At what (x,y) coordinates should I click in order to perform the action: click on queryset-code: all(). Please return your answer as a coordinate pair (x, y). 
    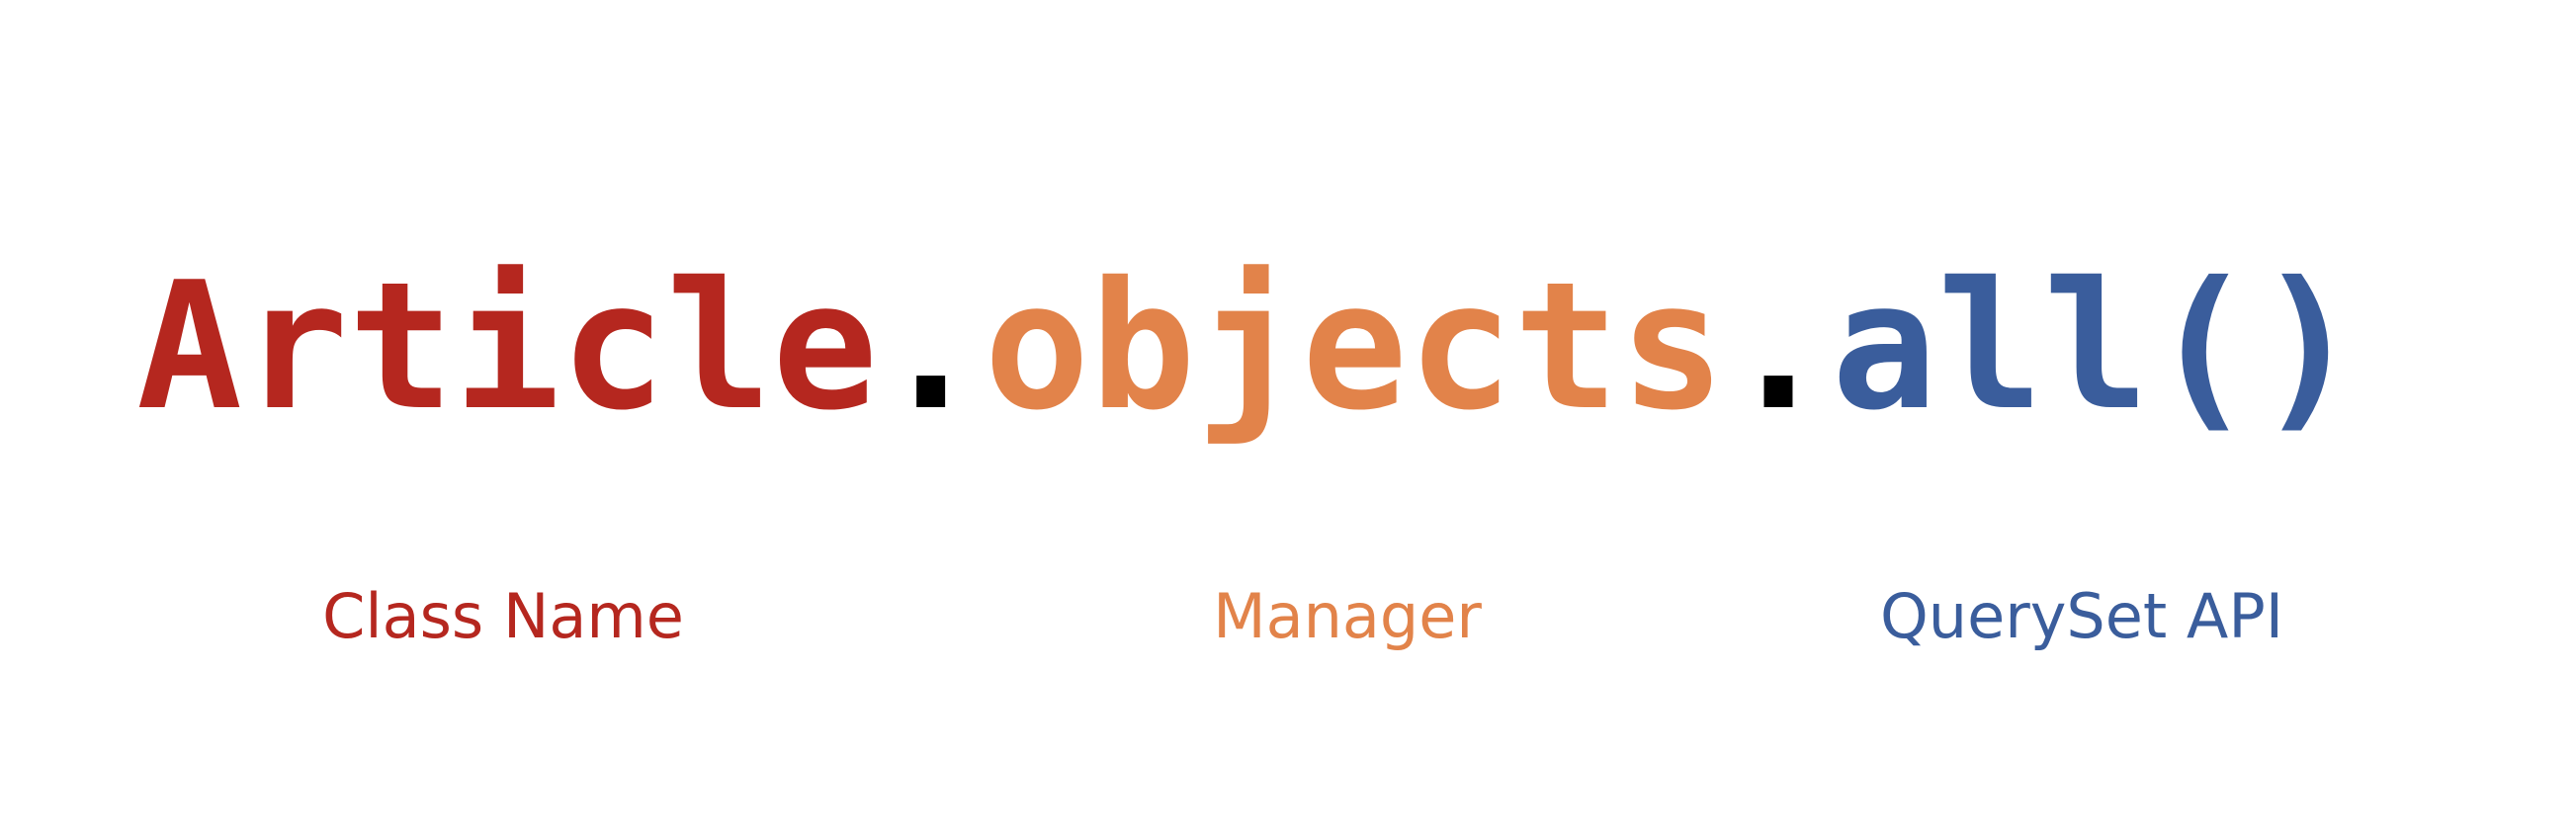
    Looking at the image, I should click on (2096, 346).